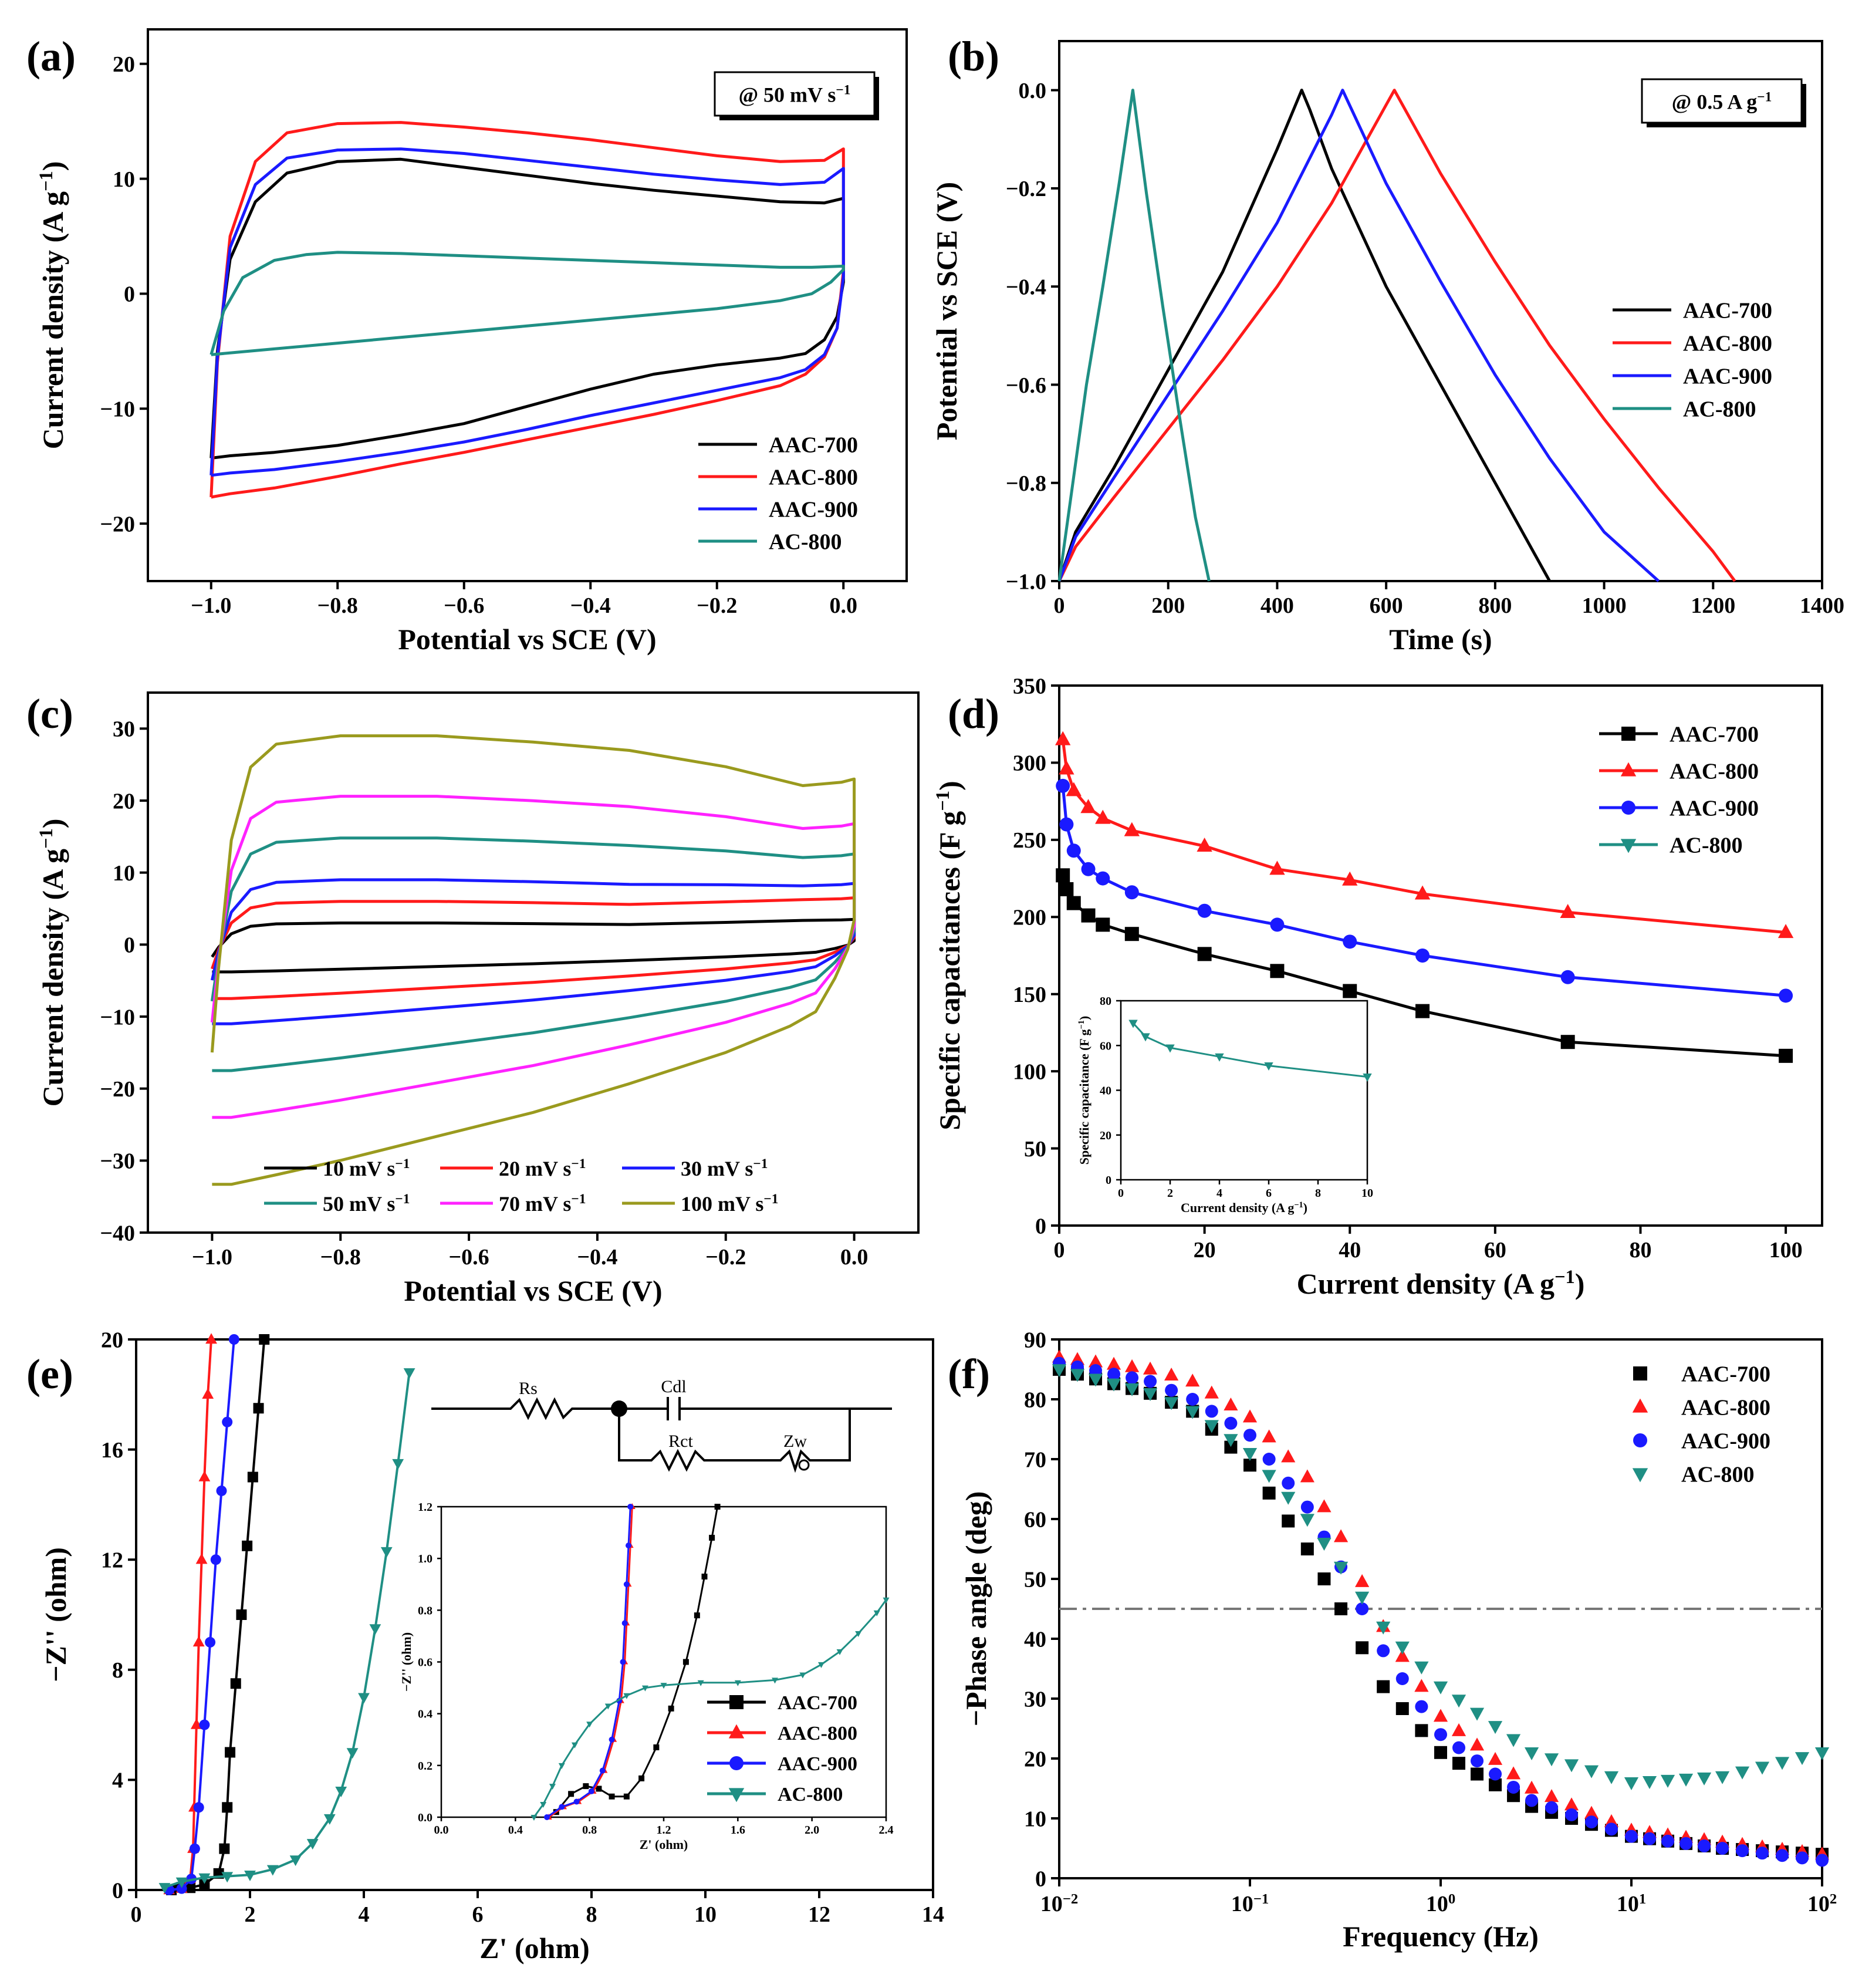 Image resolution: width=1862 pixels, height=1988 pixels. I want to click on x-tick-label: 40, so click(1350, 1251).